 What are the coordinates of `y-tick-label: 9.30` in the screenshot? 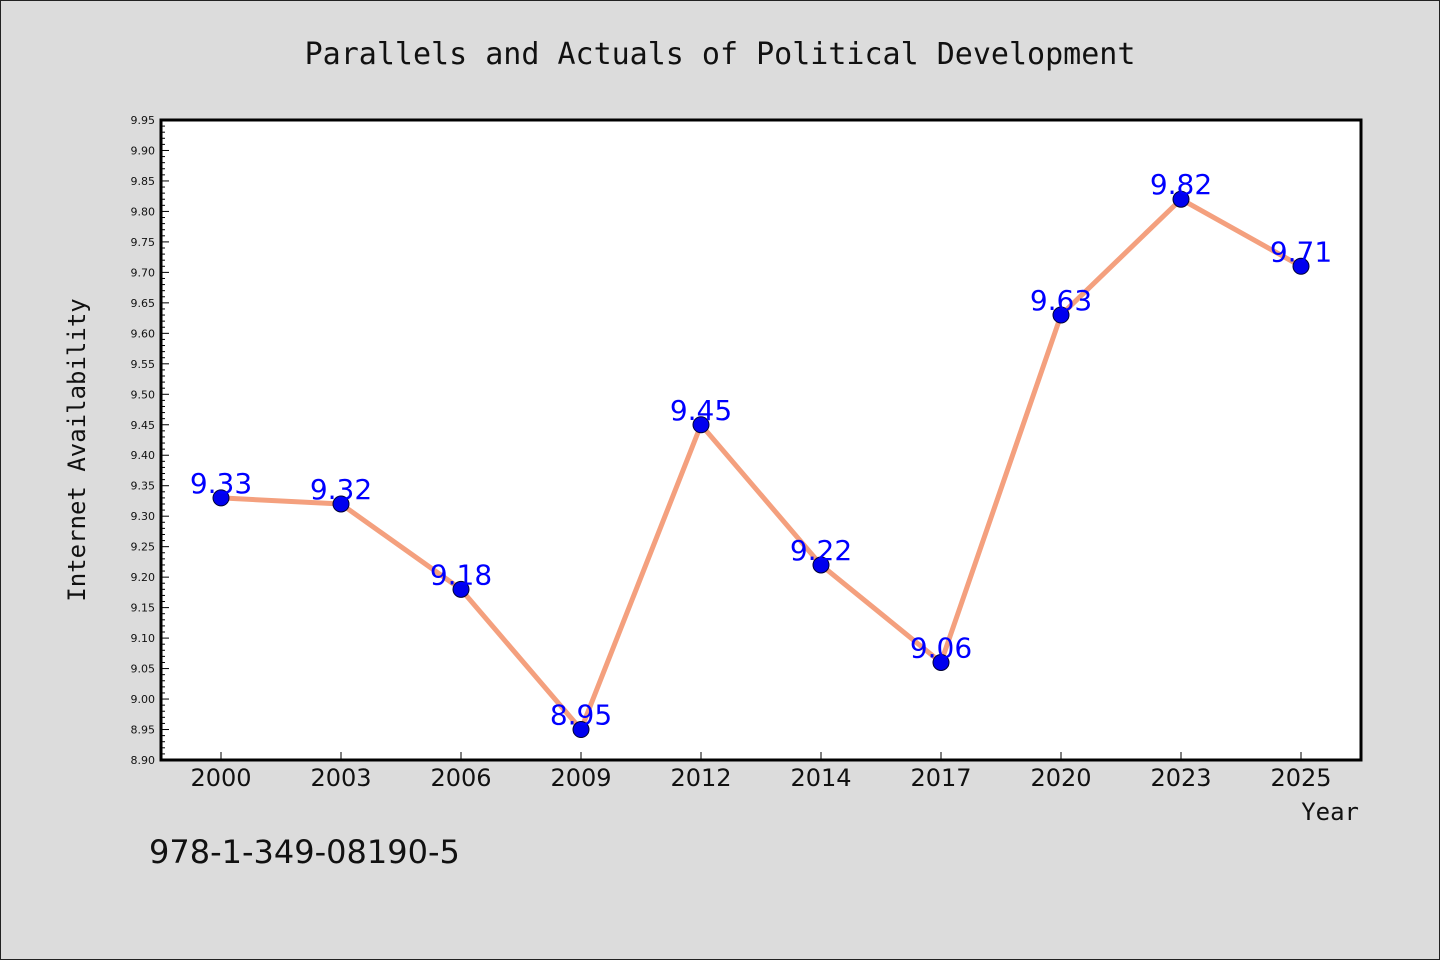 It's located at (143, 516).